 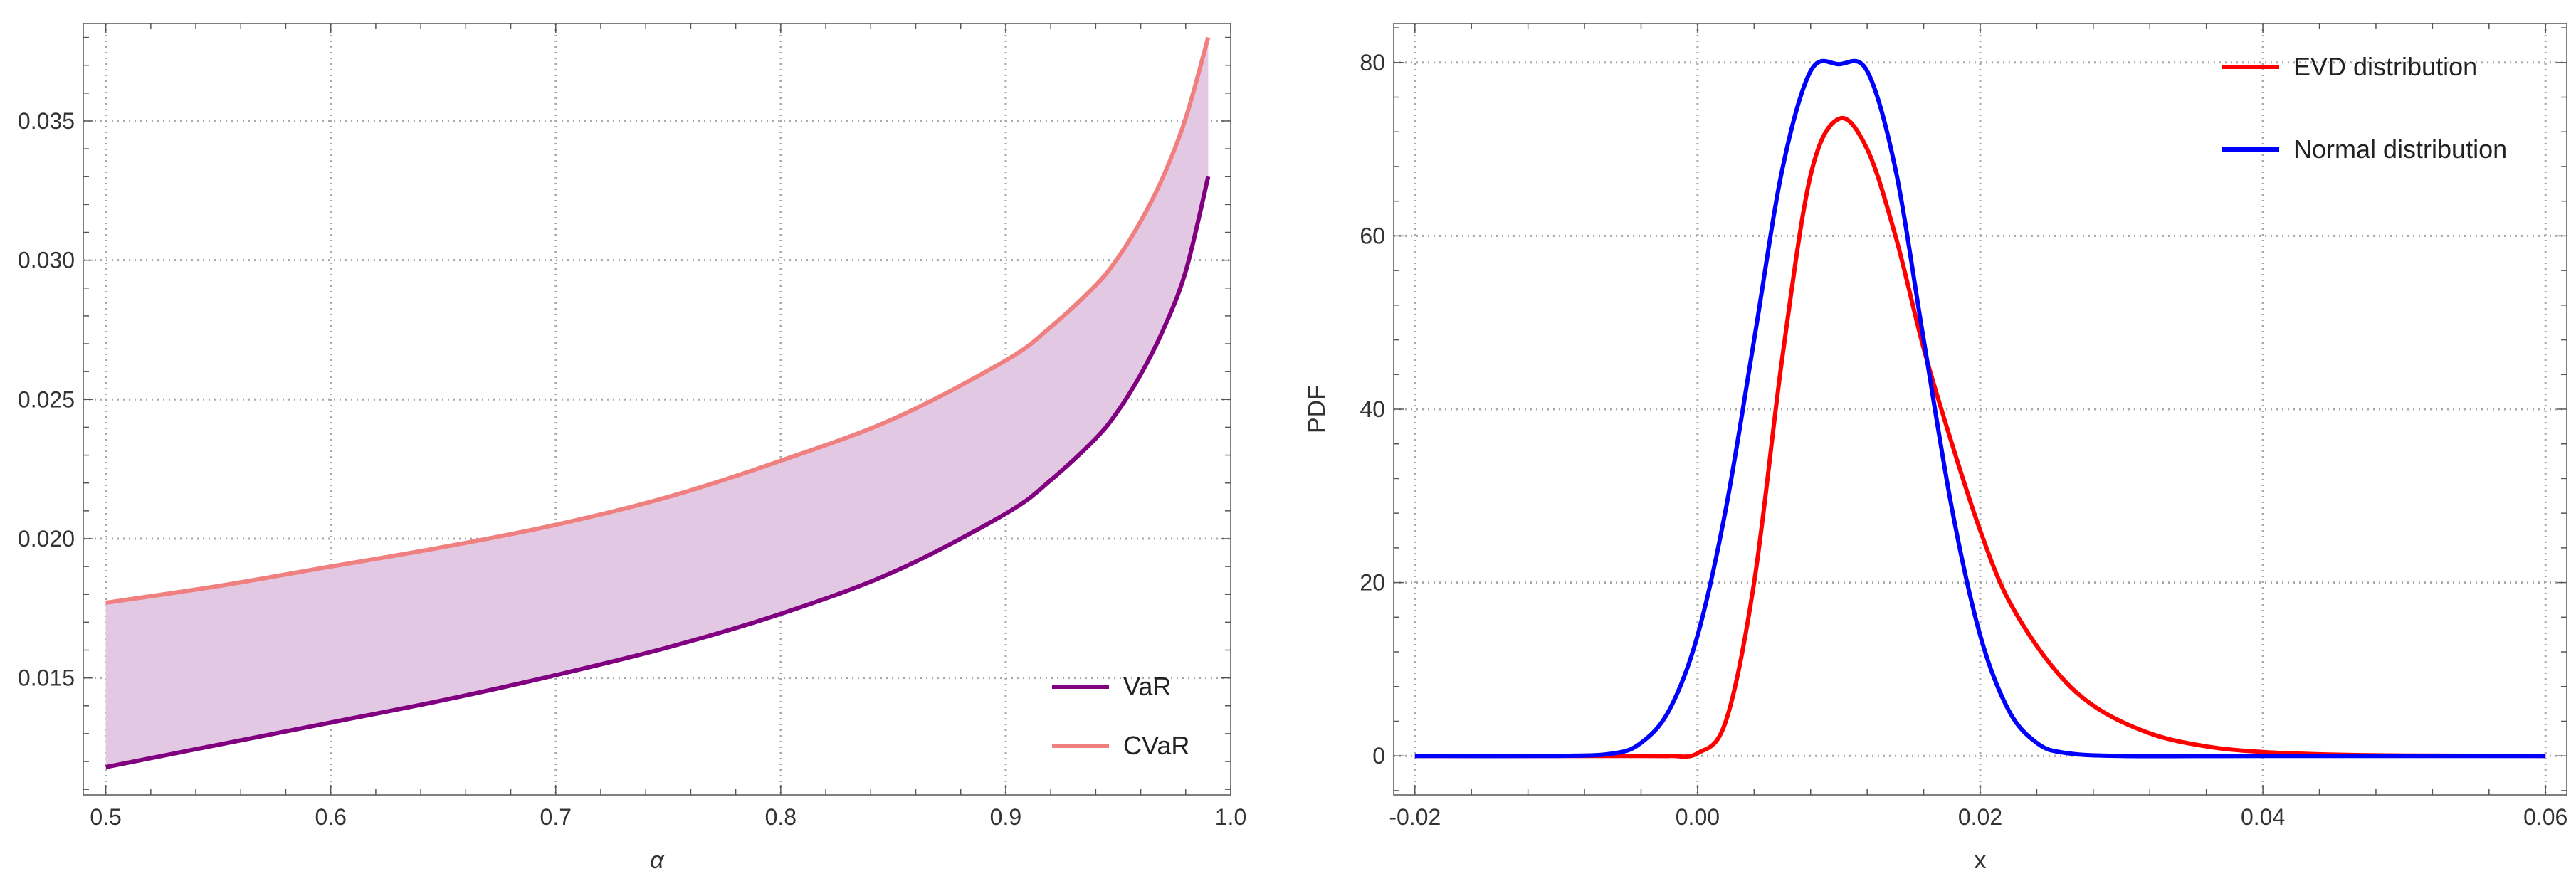 I want to click on right-x-tick-labels: -0.02 0.00 0.02 0.04 0.06, so click(x=1978, y=817).